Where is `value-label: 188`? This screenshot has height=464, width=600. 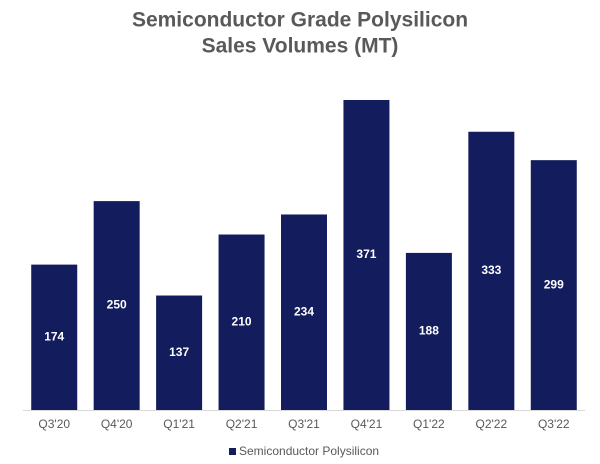 value-label: 188 is located at coordinates (429, 331).